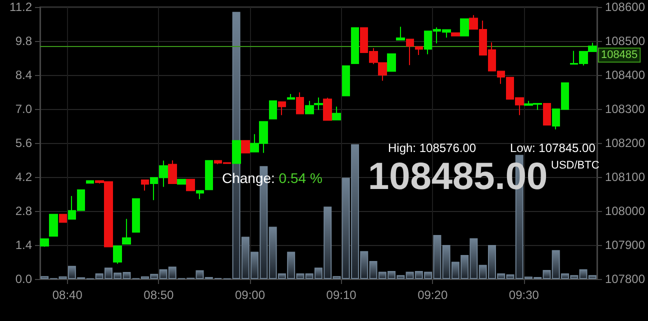 The image size is (648, 321). Describe the element at coordinates (625, 245) in the screenshot. I see `y2-tick-label: 107900` at that location.